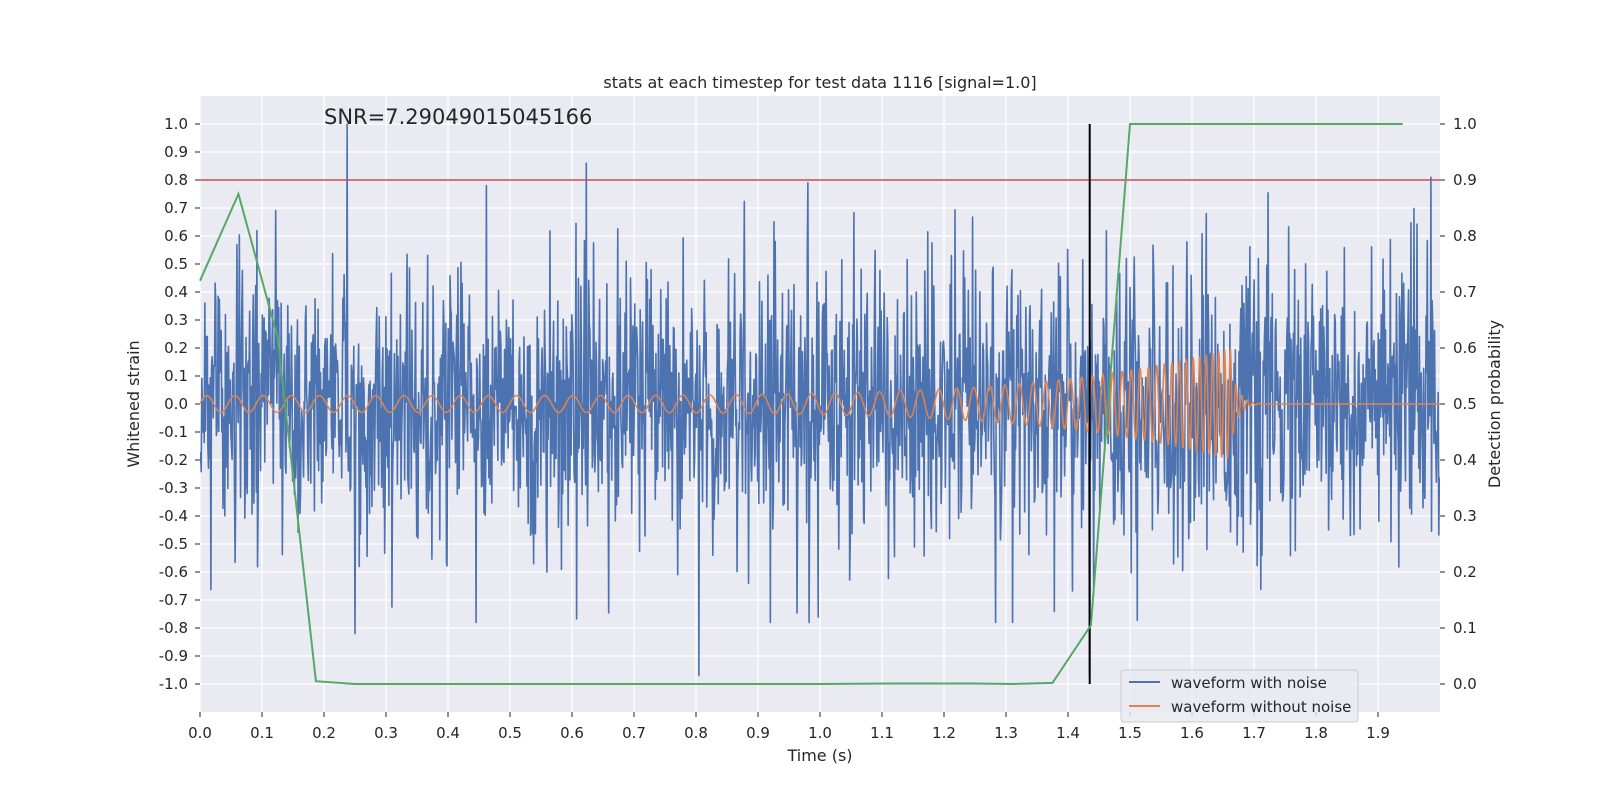 Image resolution: width=1600 pixels, height=804 pixels. Describe the element at coordinates (882, 733) in the screenshot. I see `x-tick-label: 1.1` at that location.